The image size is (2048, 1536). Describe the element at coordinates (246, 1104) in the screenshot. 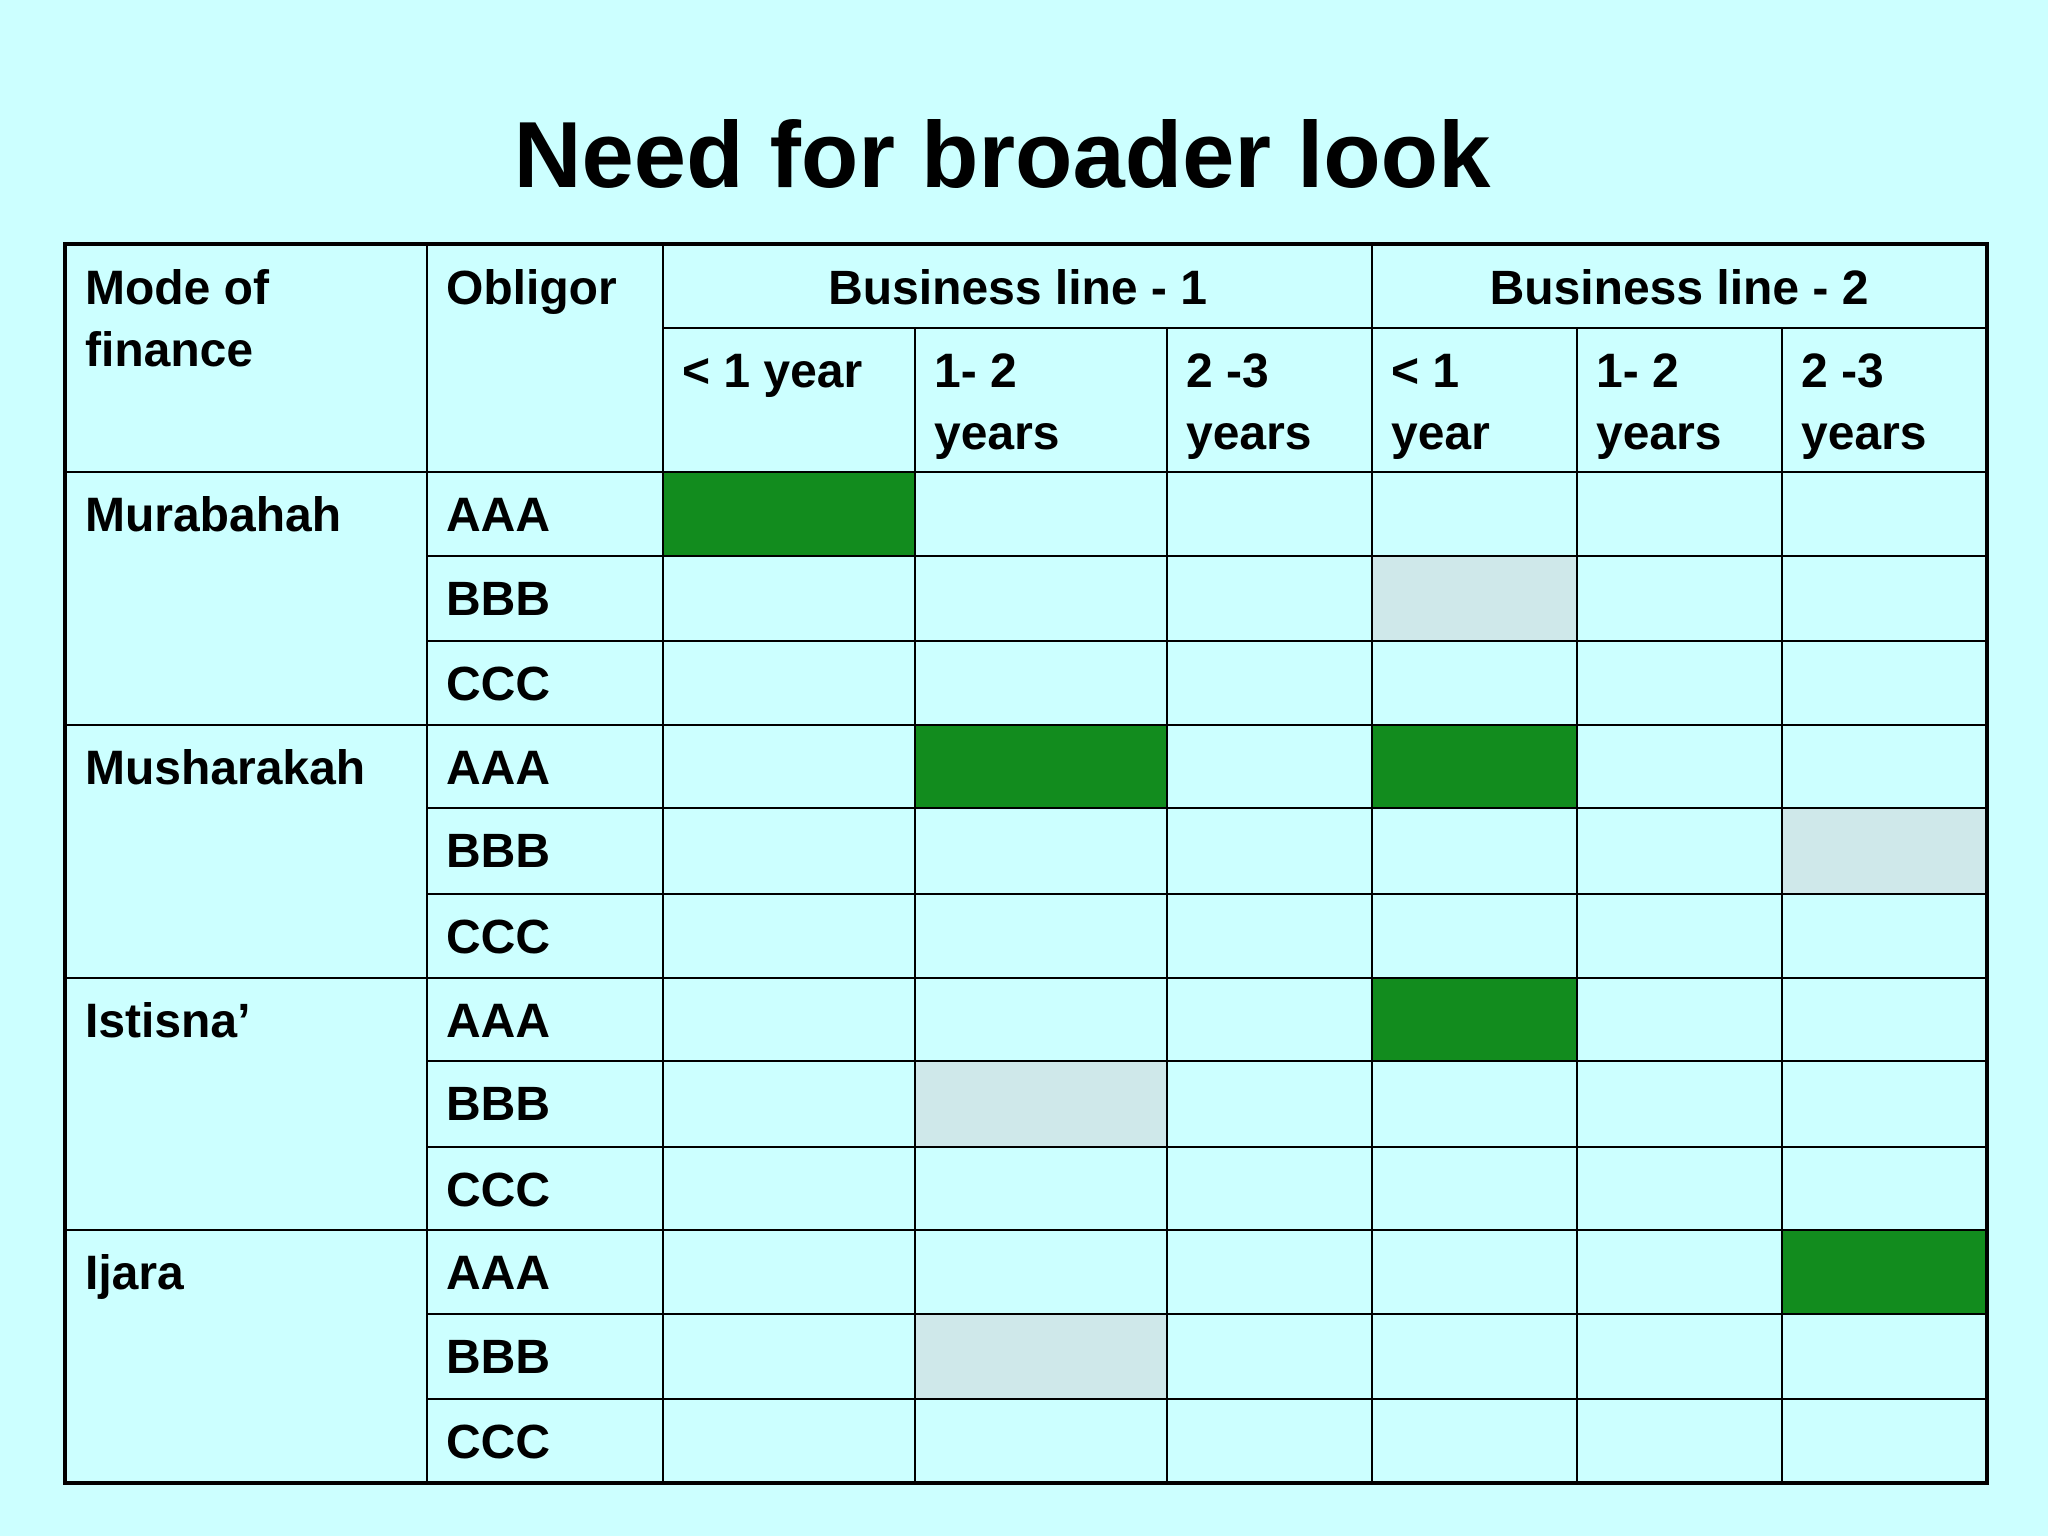

I see `mode-of-finance-cell: Istisna’` at that location.